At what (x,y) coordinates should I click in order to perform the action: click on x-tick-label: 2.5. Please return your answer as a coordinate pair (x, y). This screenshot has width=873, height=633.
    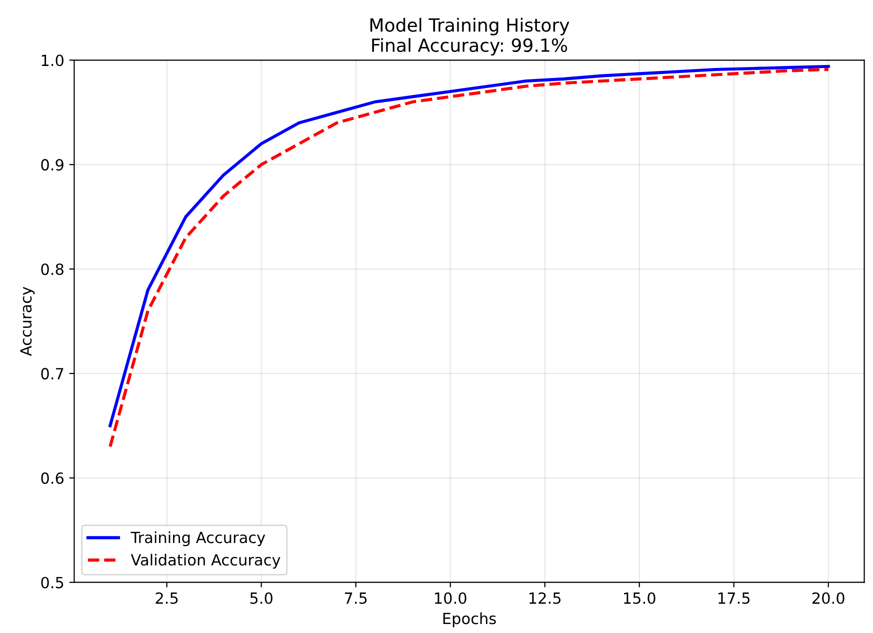
    Looking at the image, I should click on (167, 598).